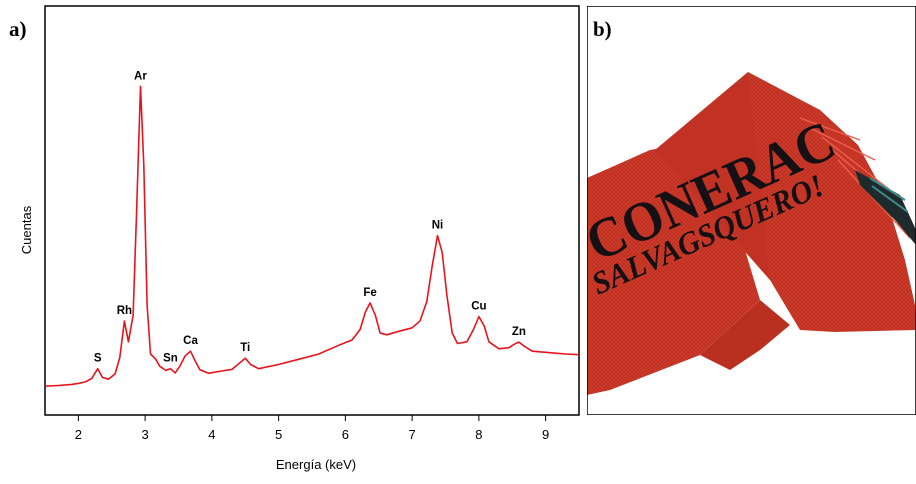 The image size is (916, 484). I want to click on peak-label-fe: Fe, so click(369, 293).